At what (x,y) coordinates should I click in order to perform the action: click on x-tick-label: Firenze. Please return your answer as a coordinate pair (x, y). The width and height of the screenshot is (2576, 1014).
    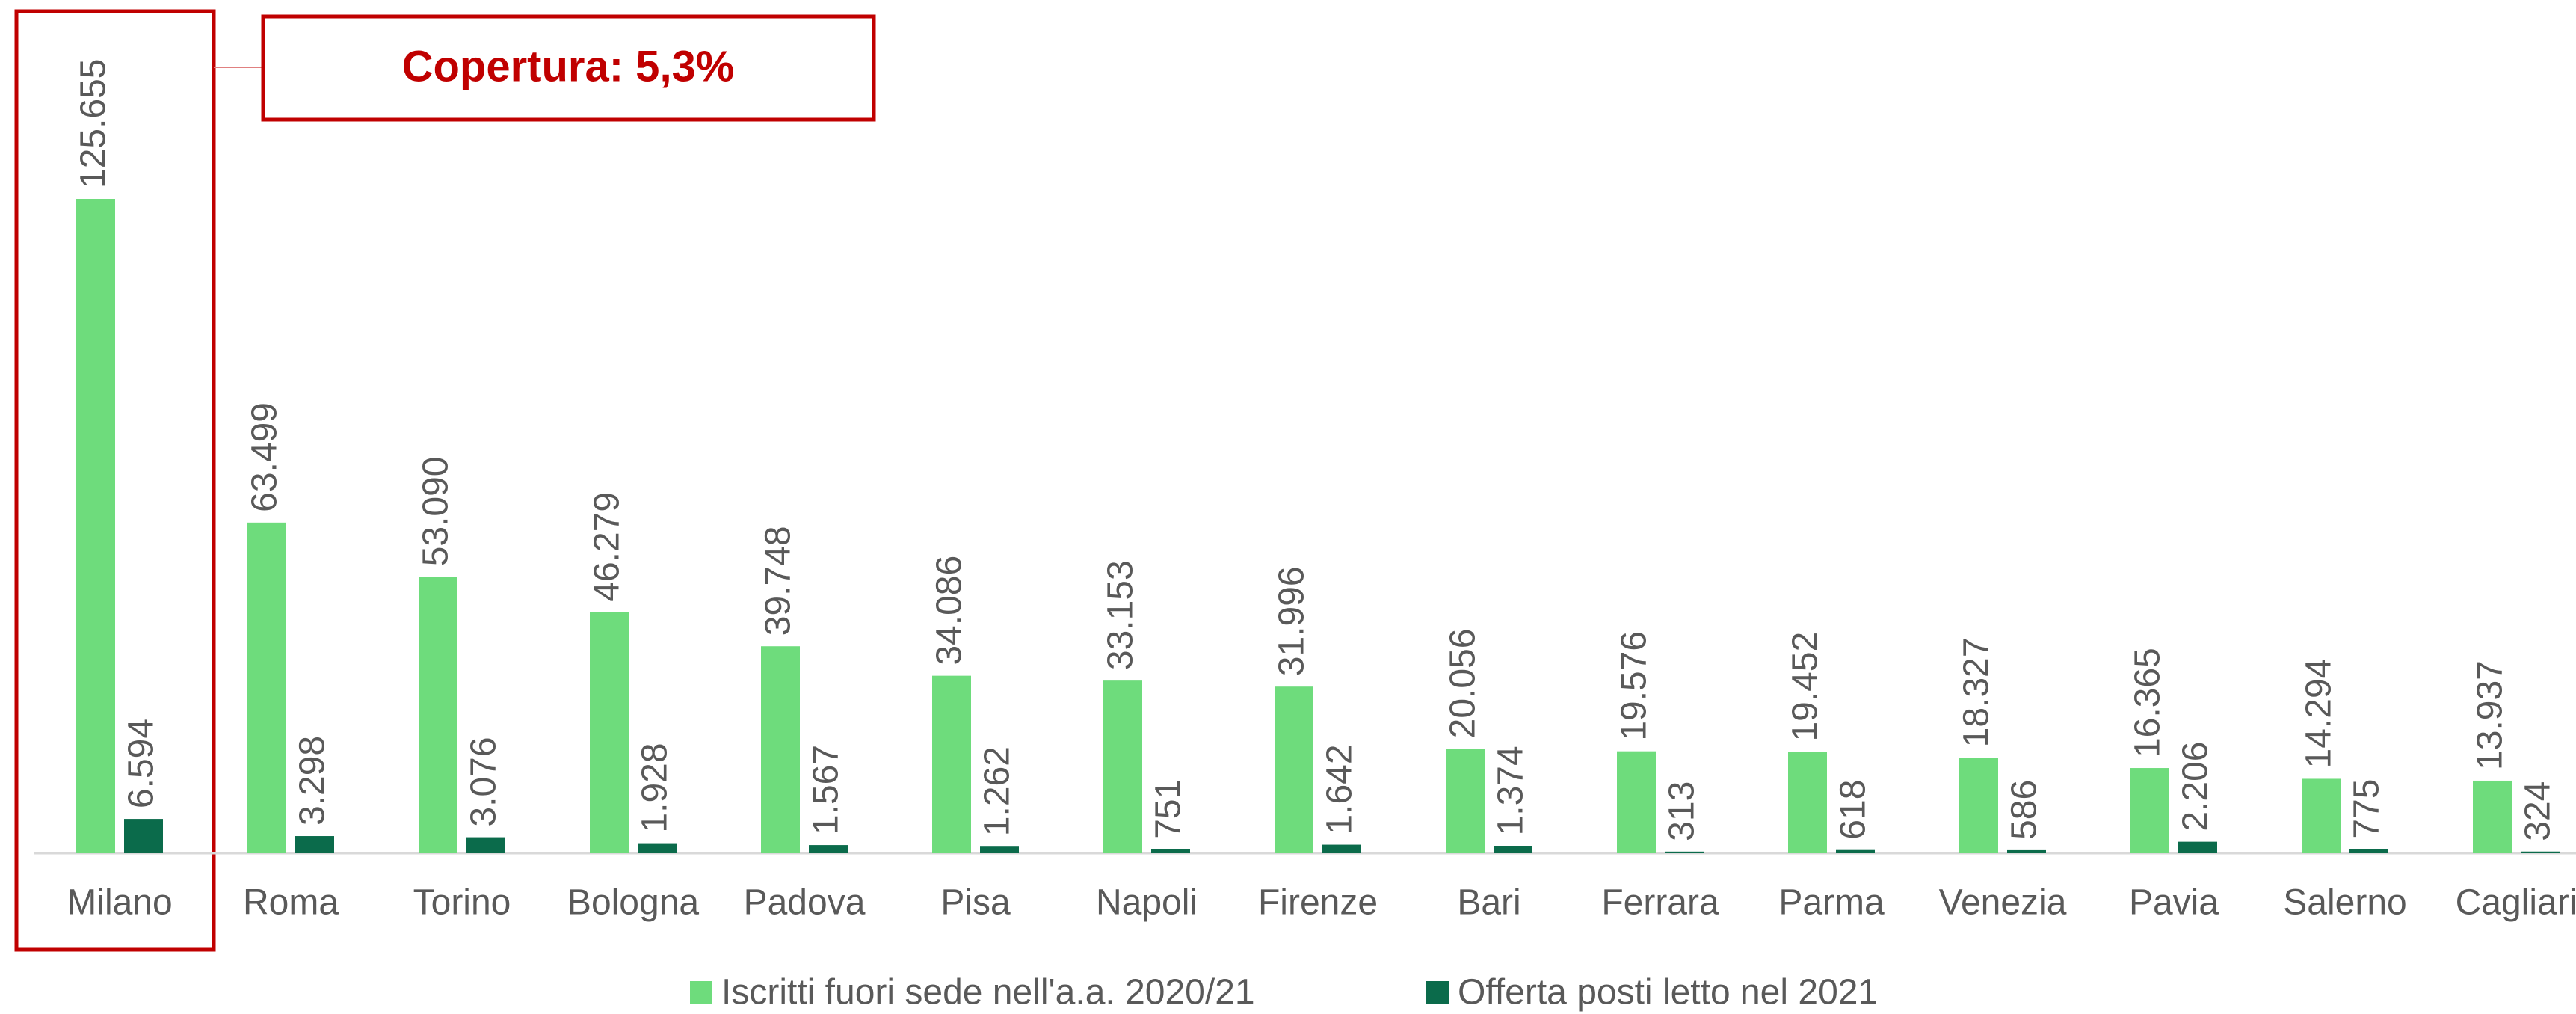
    Looking at the image, I should click on (1318, 903).